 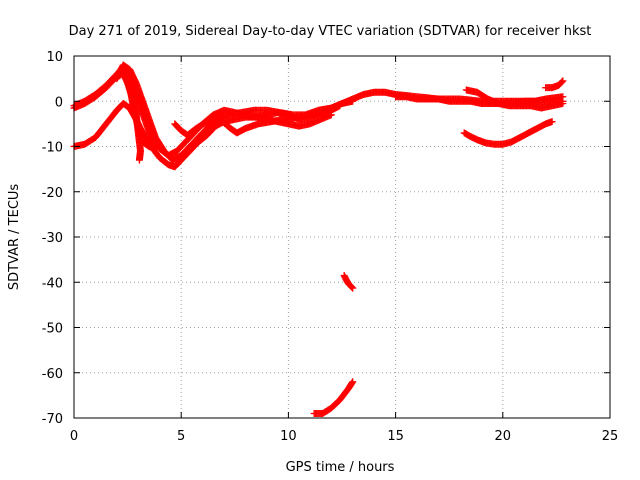 What do you see at coordinates (503, 436) in the screenshot?
I see `x-tick-label: 20` at bounding box center [503, 436].